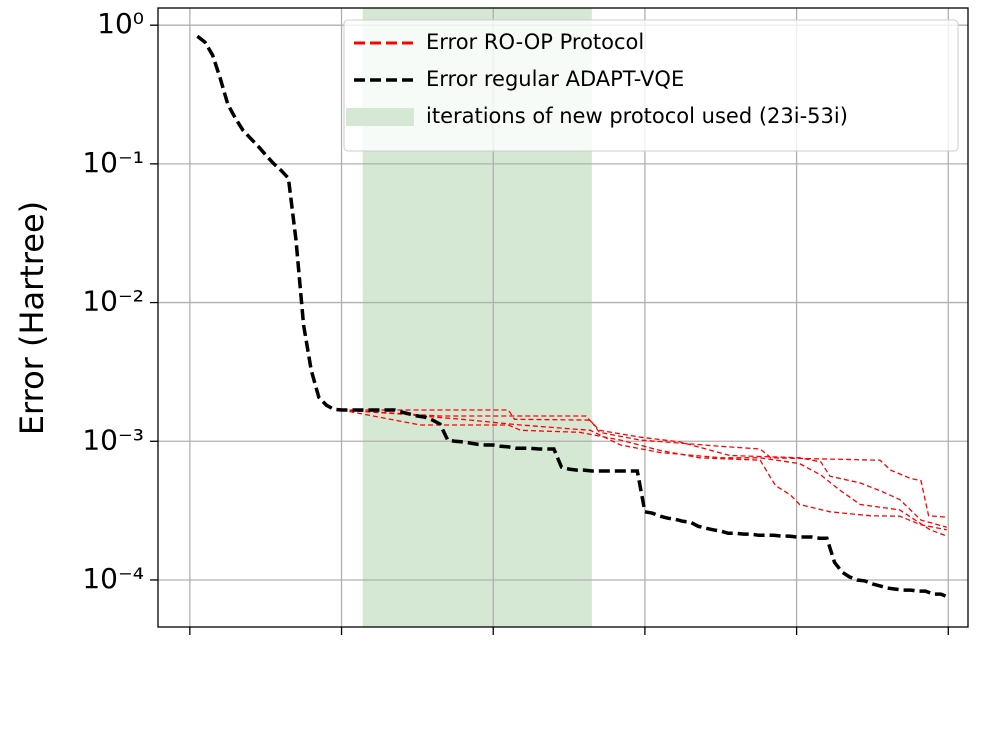 The width and height of the screenshot is (996, 751). I want to click on y-tick-label: 10⁻², so click(113, 301).